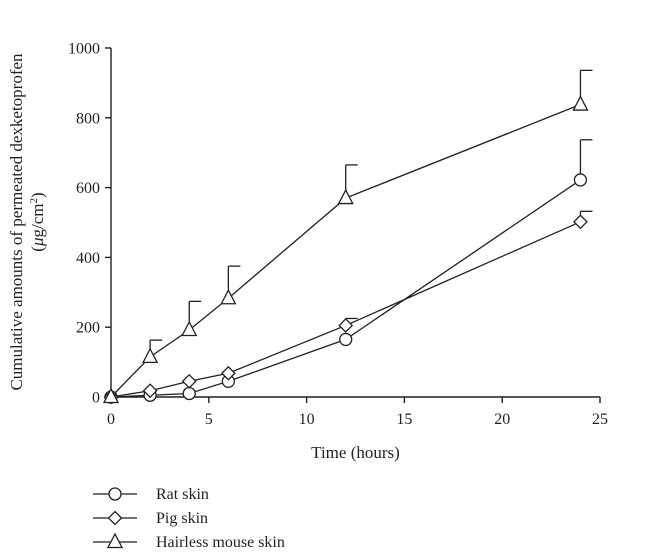 The height and width of the screenshot is (557, 645). I want to click on x-tick-label: 25, so click(600, 419).